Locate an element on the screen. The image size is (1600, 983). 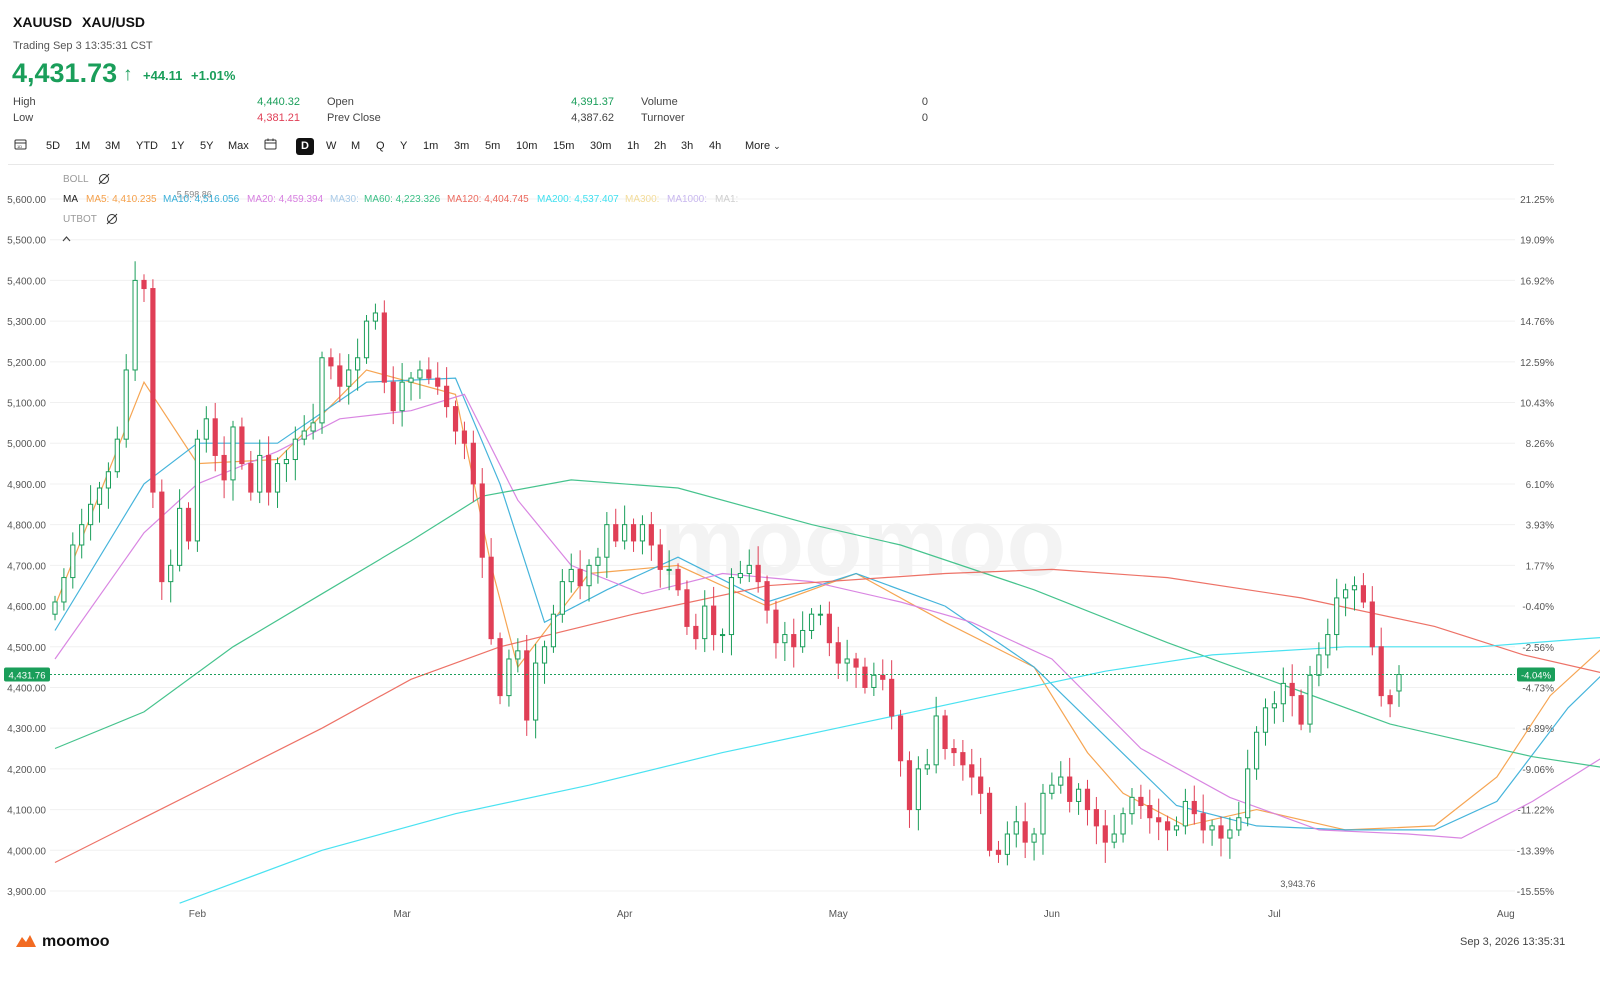
interval-10m: 10m is located at coordinates (527, 146).